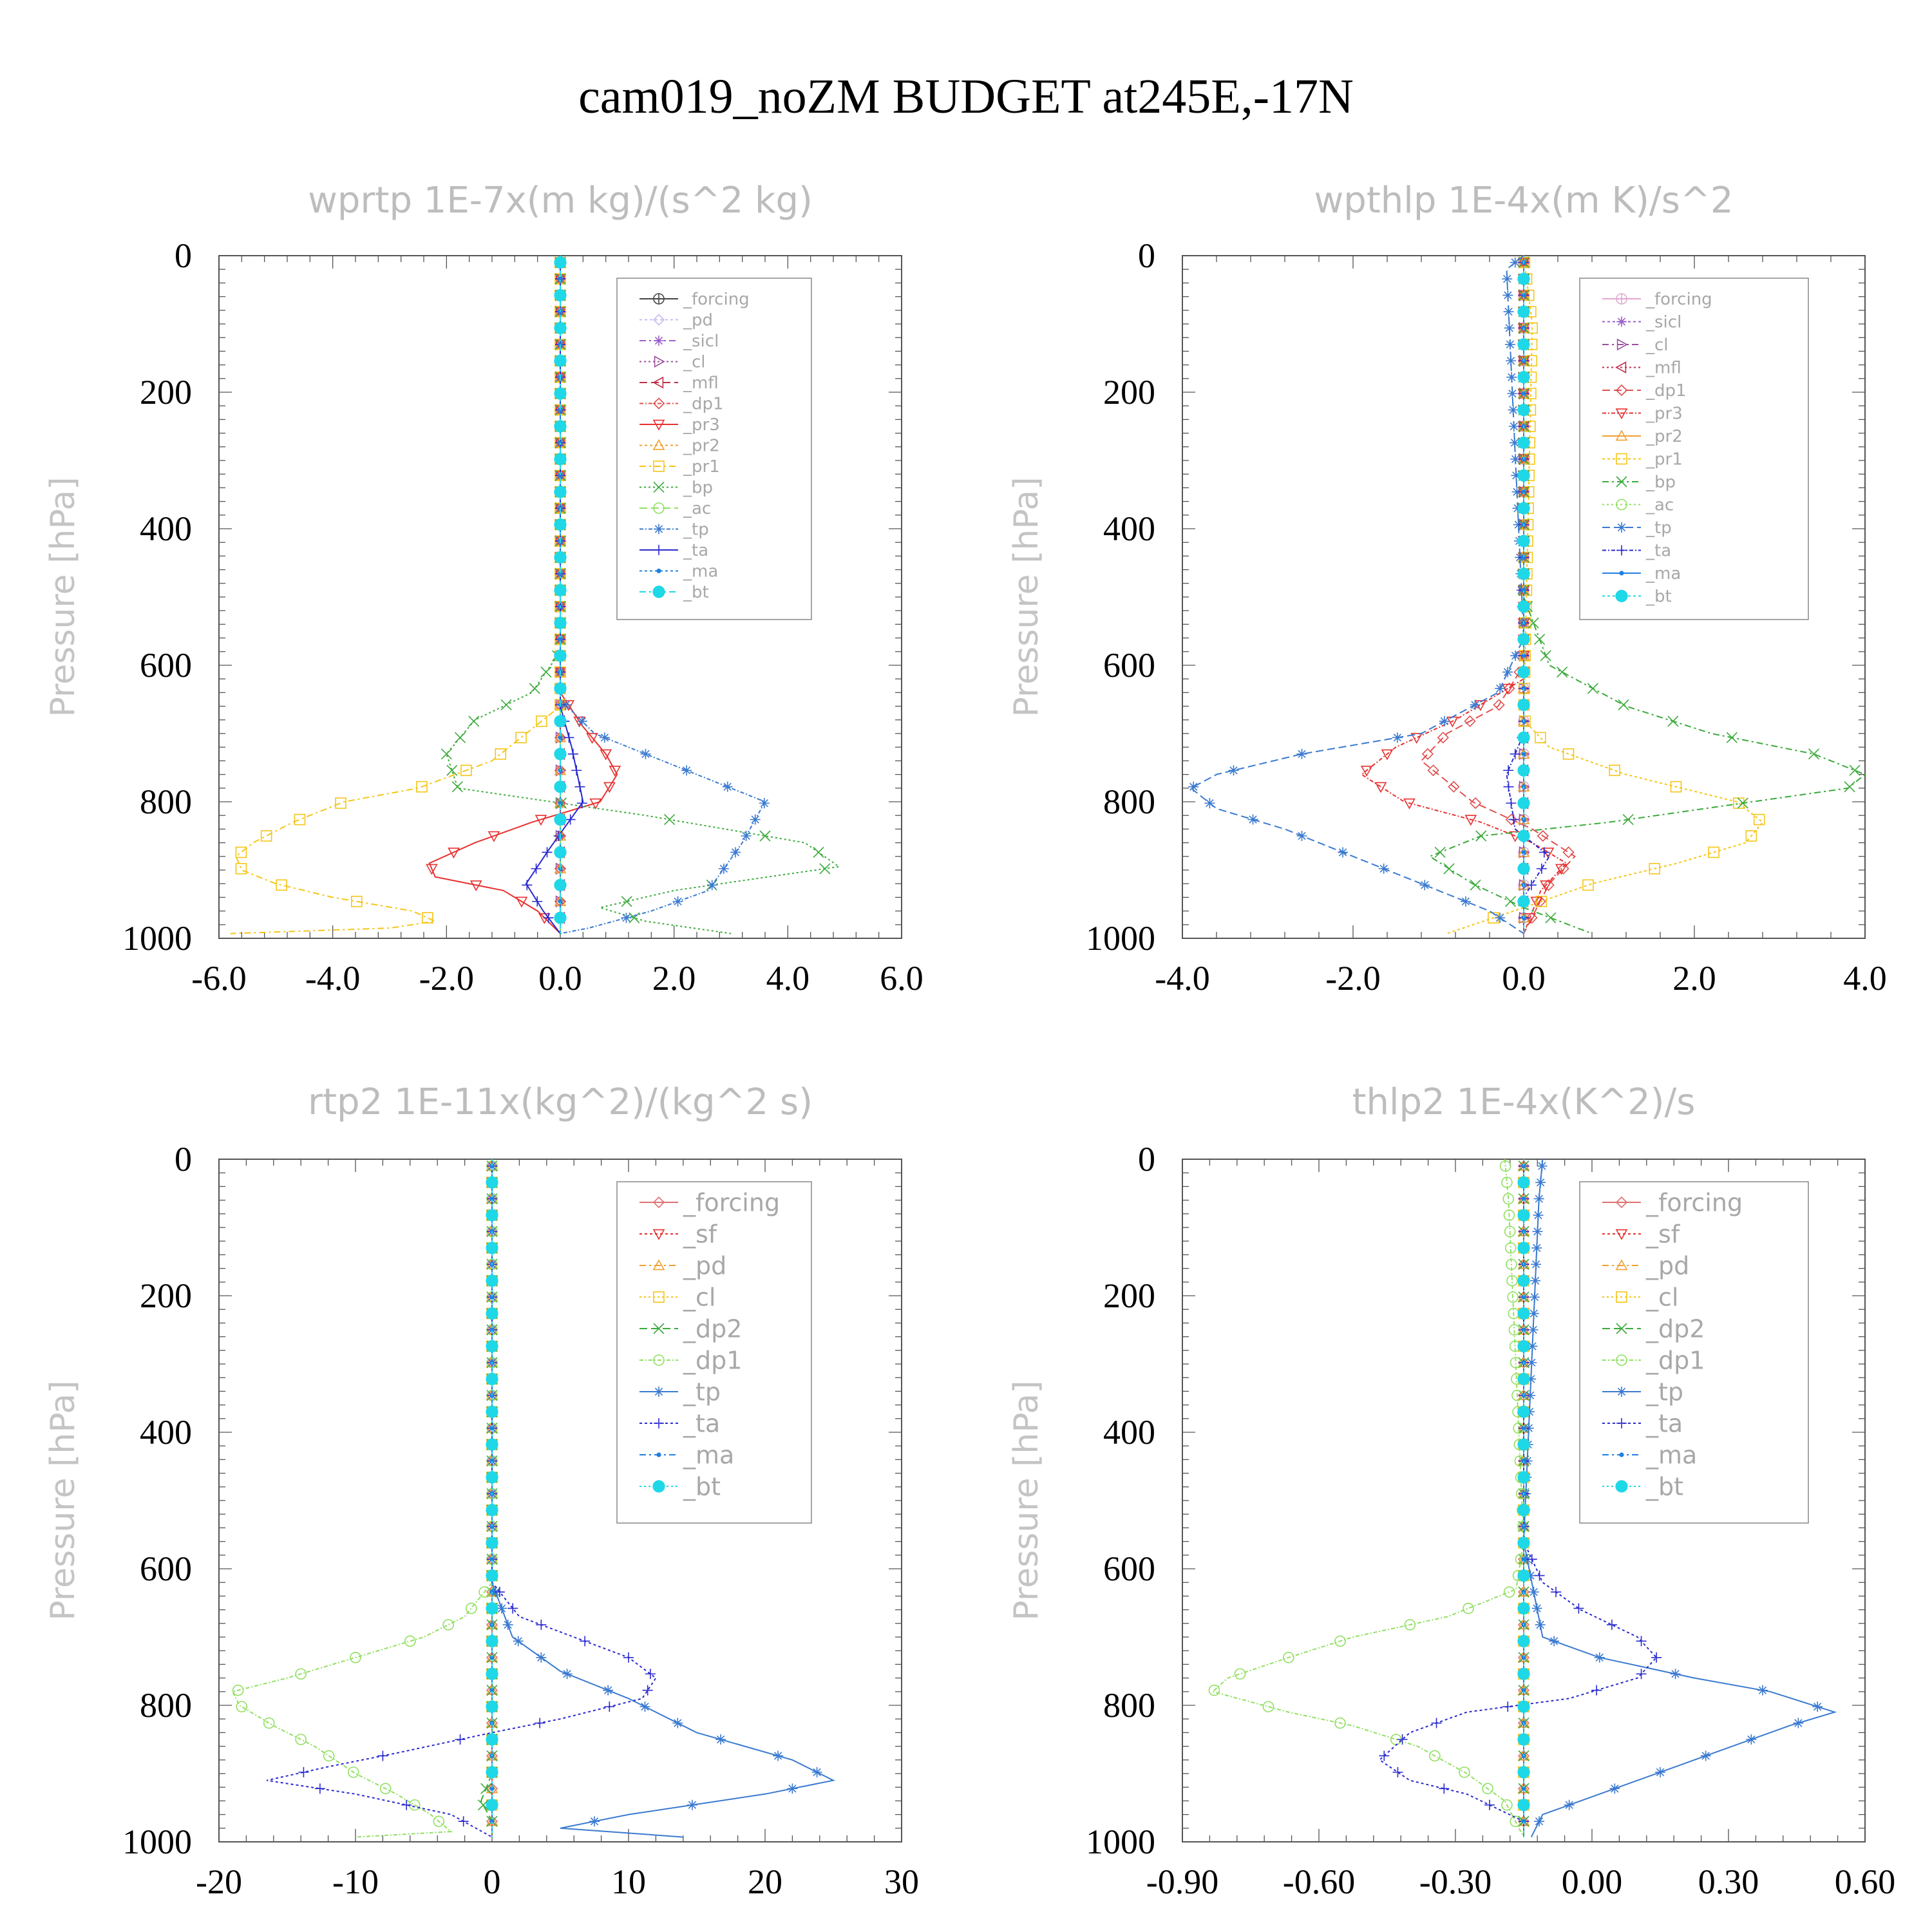 This screenshot has width=1932, height=1932. Describe the element at coordinates (183, 256) in the screenshot. I see `y-tick-label: 0` at that location.